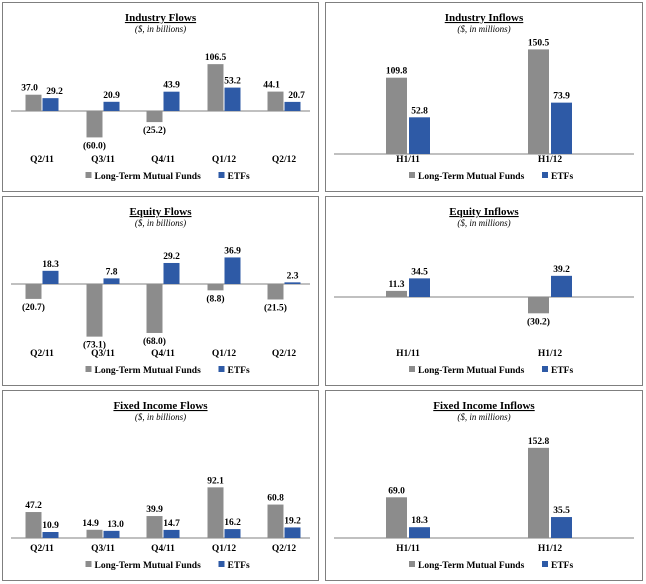 The height and width of the screenshot is (584, 646). What do you see at coordinates (215, 481) in the screenshot?
I see `data-label: 92.1` at bounding box center [215, 481].